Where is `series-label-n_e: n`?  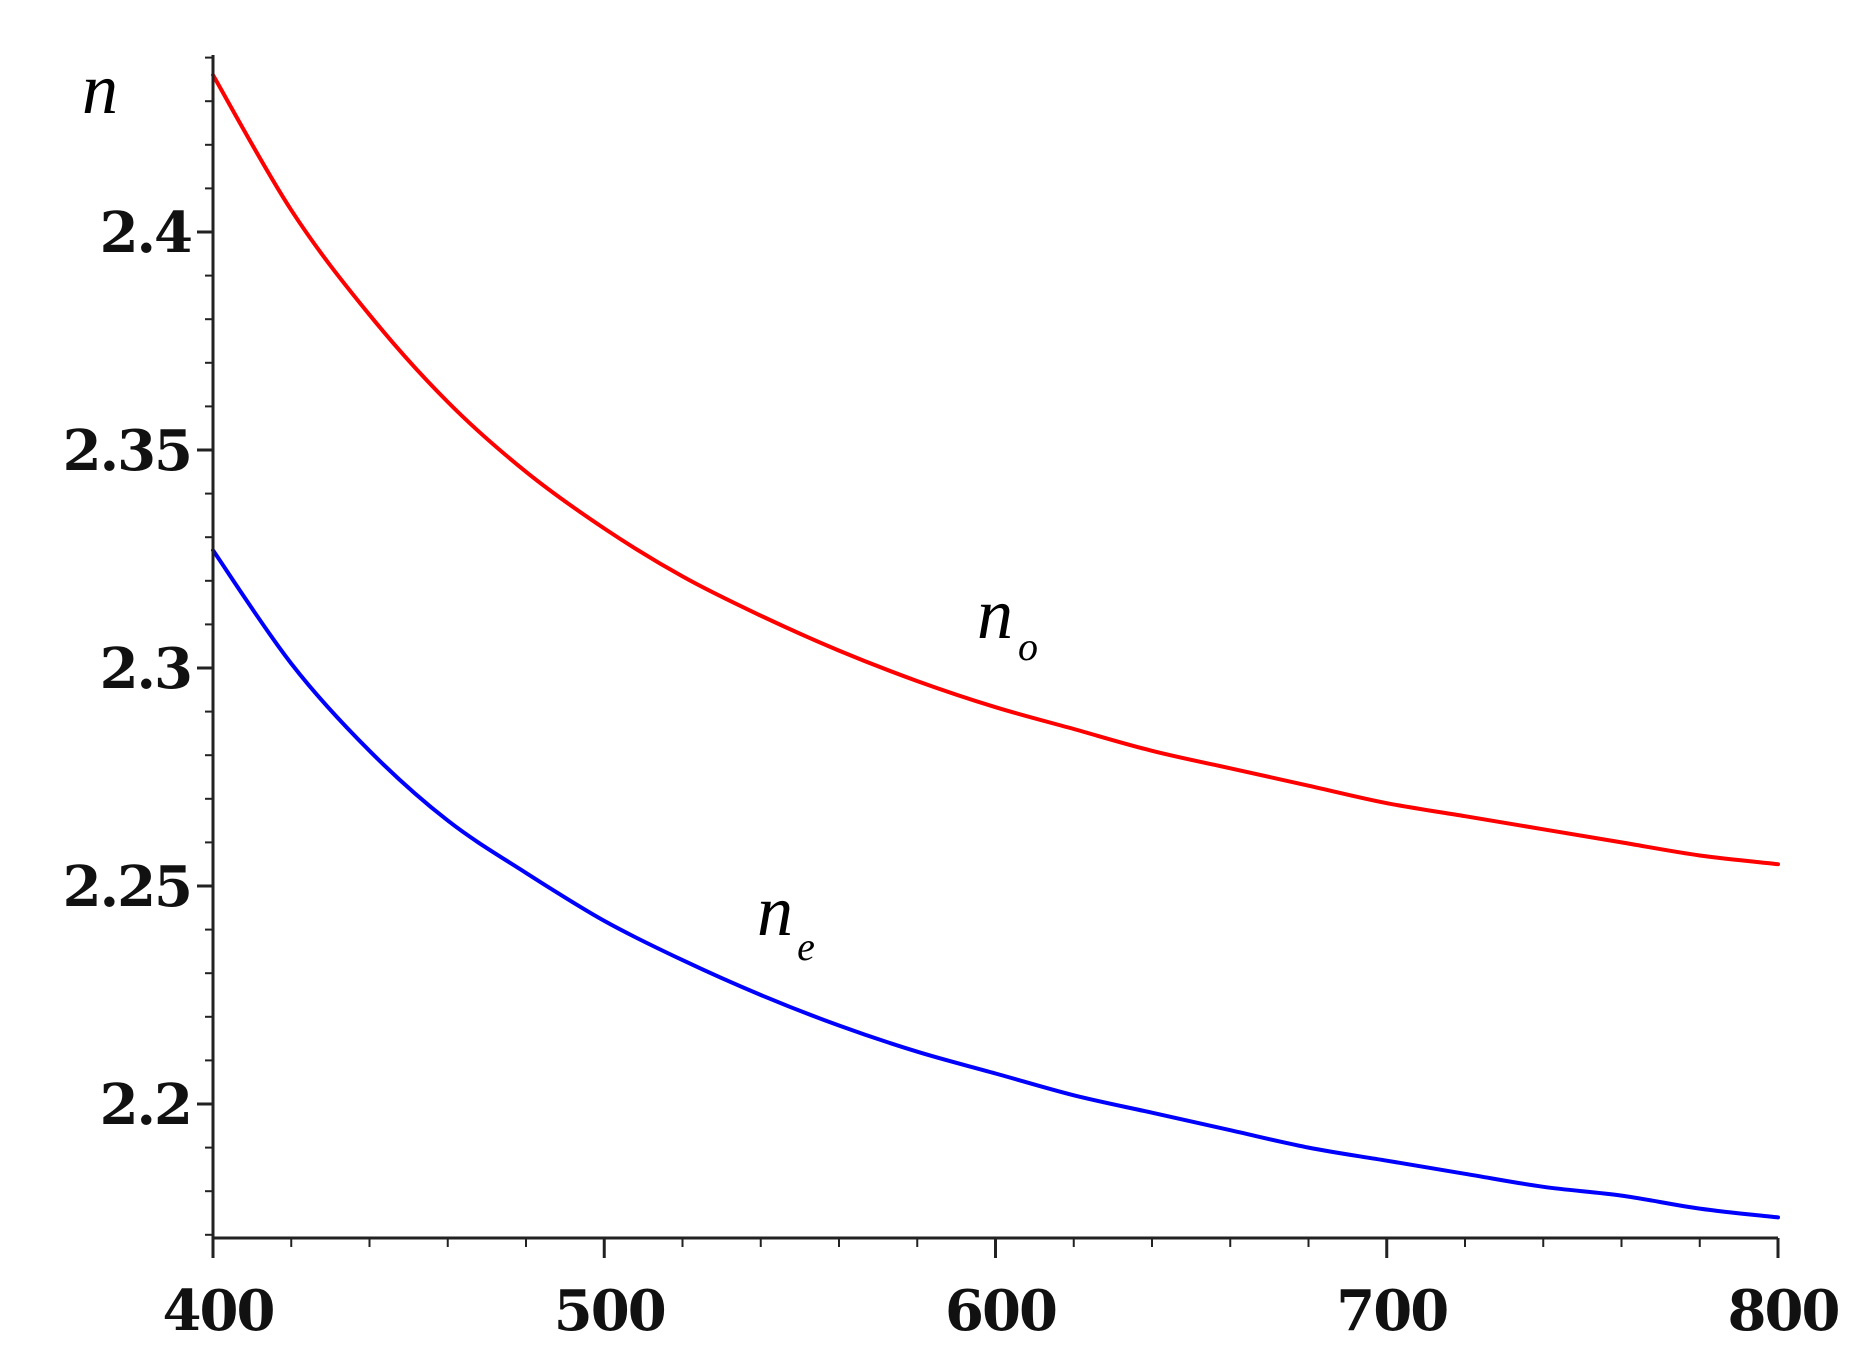 series-label-n_e: n is located at coordinates (775, 911).